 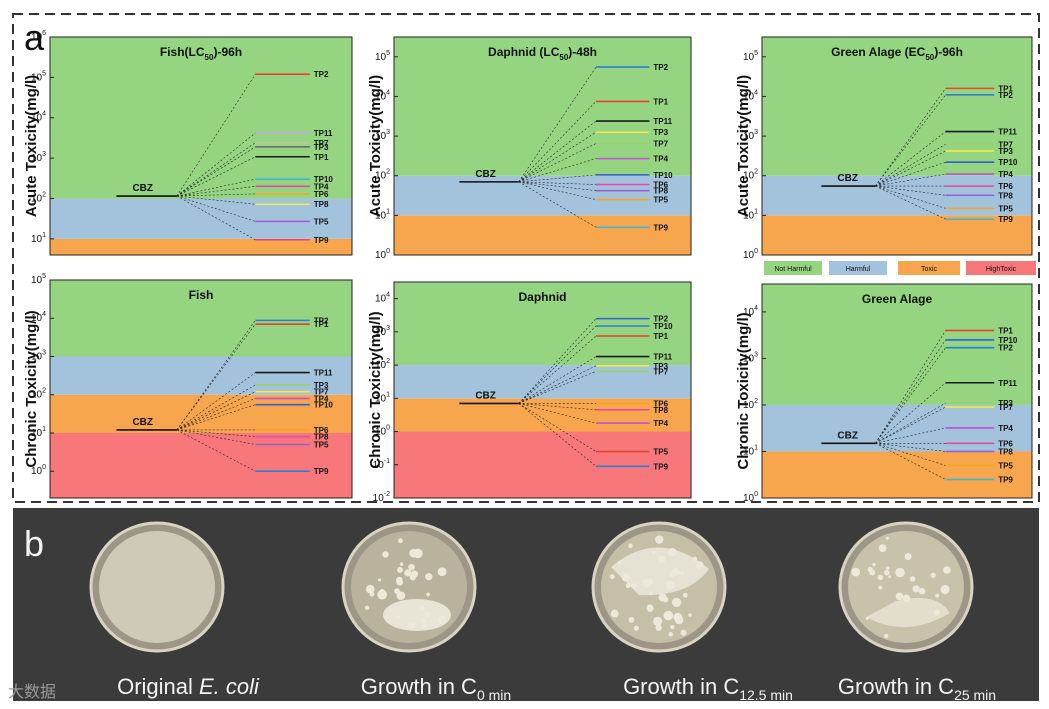 What do you see at coordinates (201, 295) in the screenshot?
I see `chart-title: Fish` at bounding box center [201, 295].